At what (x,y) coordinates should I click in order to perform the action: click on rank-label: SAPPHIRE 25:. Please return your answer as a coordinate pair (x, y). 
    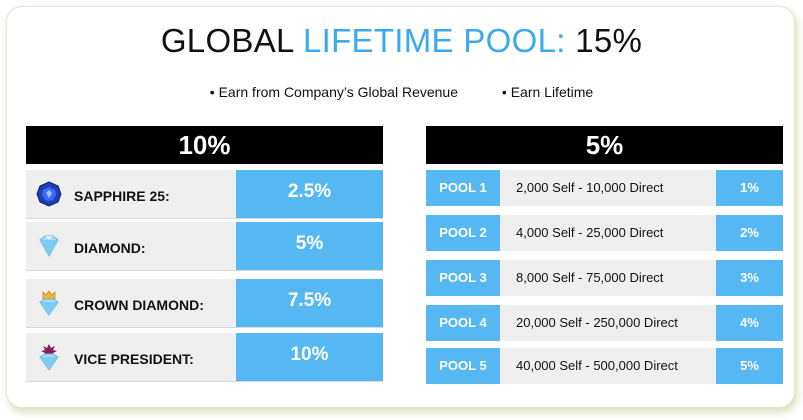
    Looking at the image, I should click on (122, 196).